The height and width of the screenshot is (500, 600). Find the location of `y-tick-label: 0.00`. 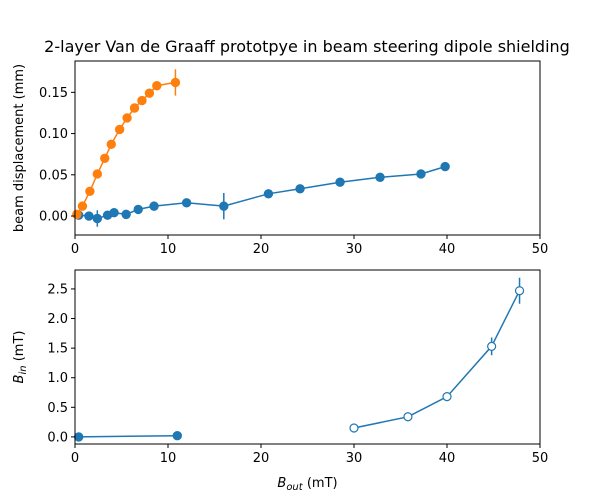

y-tick-label: 0.00 is located at coordinates (53, 217).